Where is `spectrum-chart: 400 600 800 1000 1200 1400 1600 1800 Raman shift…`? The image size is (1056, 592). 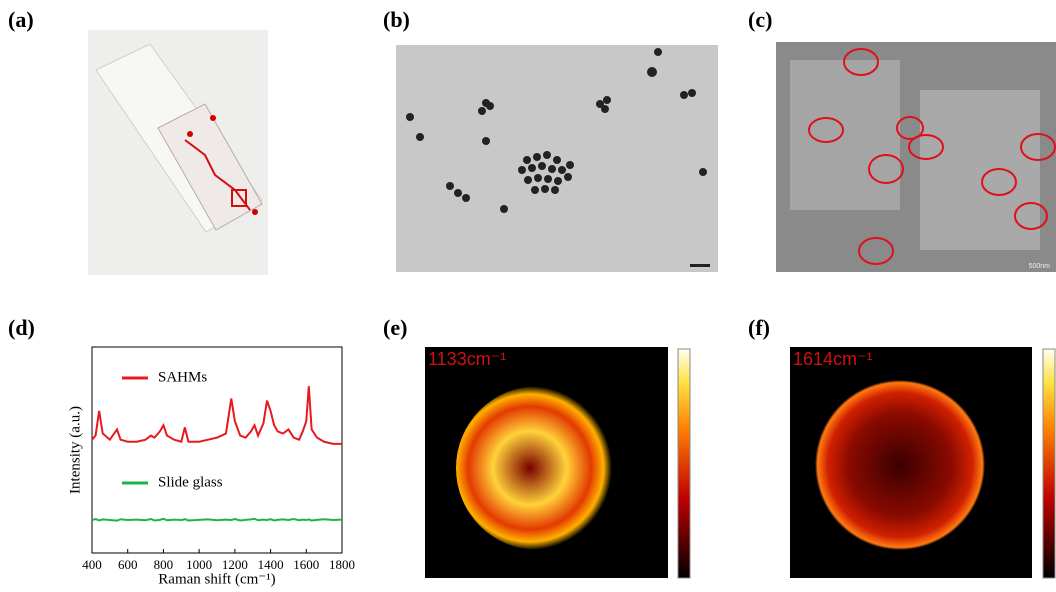
spectrum-chart: 400 600 800 1000 1200 1400 1600 1800 Raman shift… is located at coordinates (211, 466).